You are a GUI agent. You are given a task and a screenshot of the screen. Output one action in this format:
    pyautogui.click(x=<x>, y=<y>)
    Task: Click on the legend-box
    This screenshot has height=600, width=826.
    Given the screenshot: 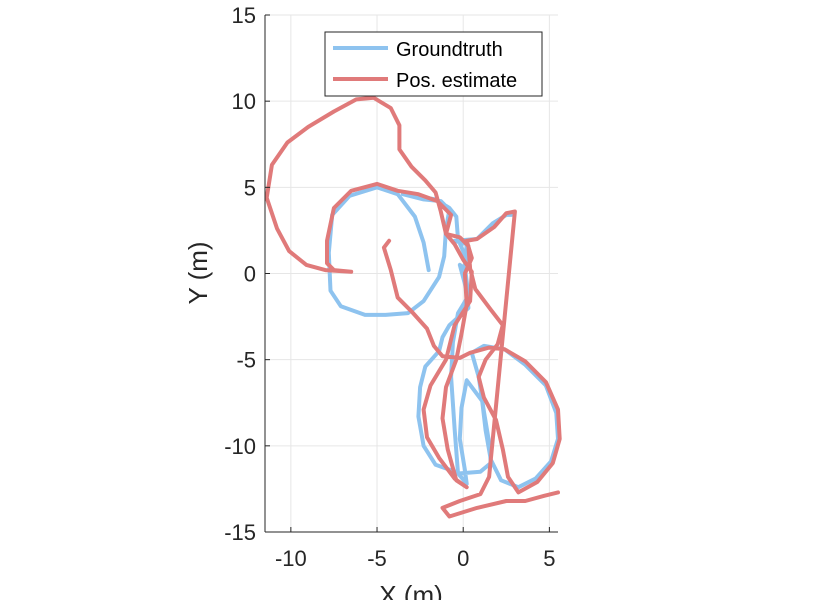 What is the action you would take?
    pyautogui.click(x=433, y=64)
    